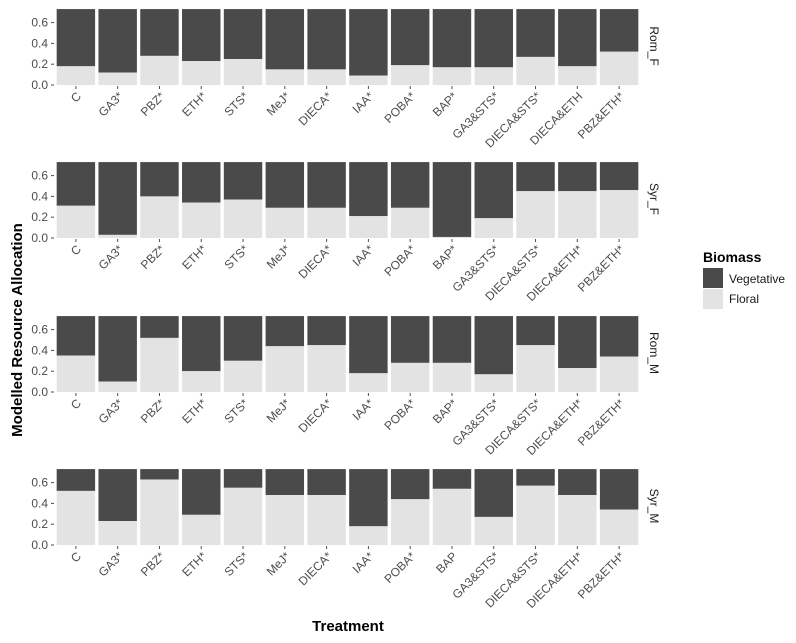 The image size is (796, 643). What do you see at coordinates (39, 85) in the screenshot?
I see `y-tick-label: 0.0` at bounding box center [39, 85].